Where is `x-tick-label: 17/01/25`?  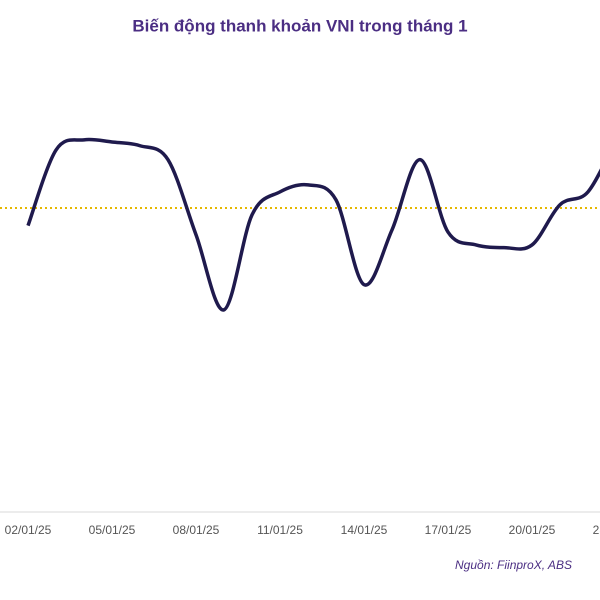
x-tick-label: 17/01/25 is located at coordinates (448, 530).